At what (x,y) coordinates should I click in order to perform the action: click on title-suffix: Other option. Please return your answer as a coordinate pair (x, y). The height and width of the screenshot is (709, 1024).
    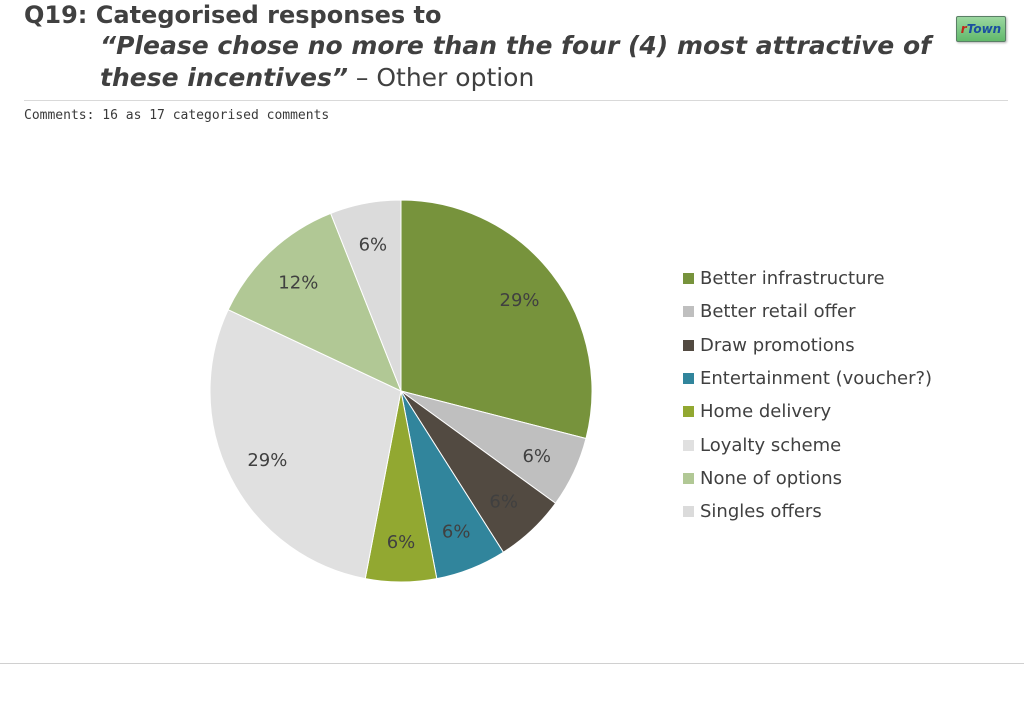
    Looking at the image, I should click on (455, 77).